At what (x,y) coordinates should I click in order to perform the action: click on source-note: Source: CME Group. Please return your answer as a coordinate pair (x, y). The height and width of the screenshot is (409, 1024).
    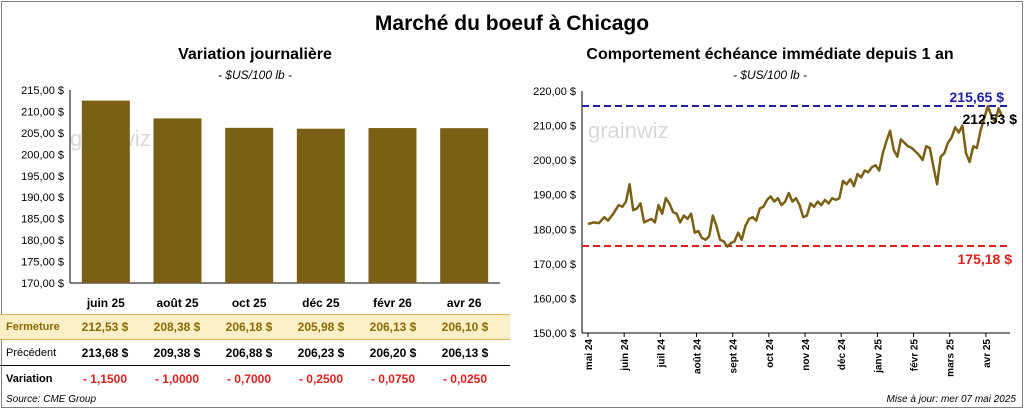
    Looking at the image, I should click on (51, 399).